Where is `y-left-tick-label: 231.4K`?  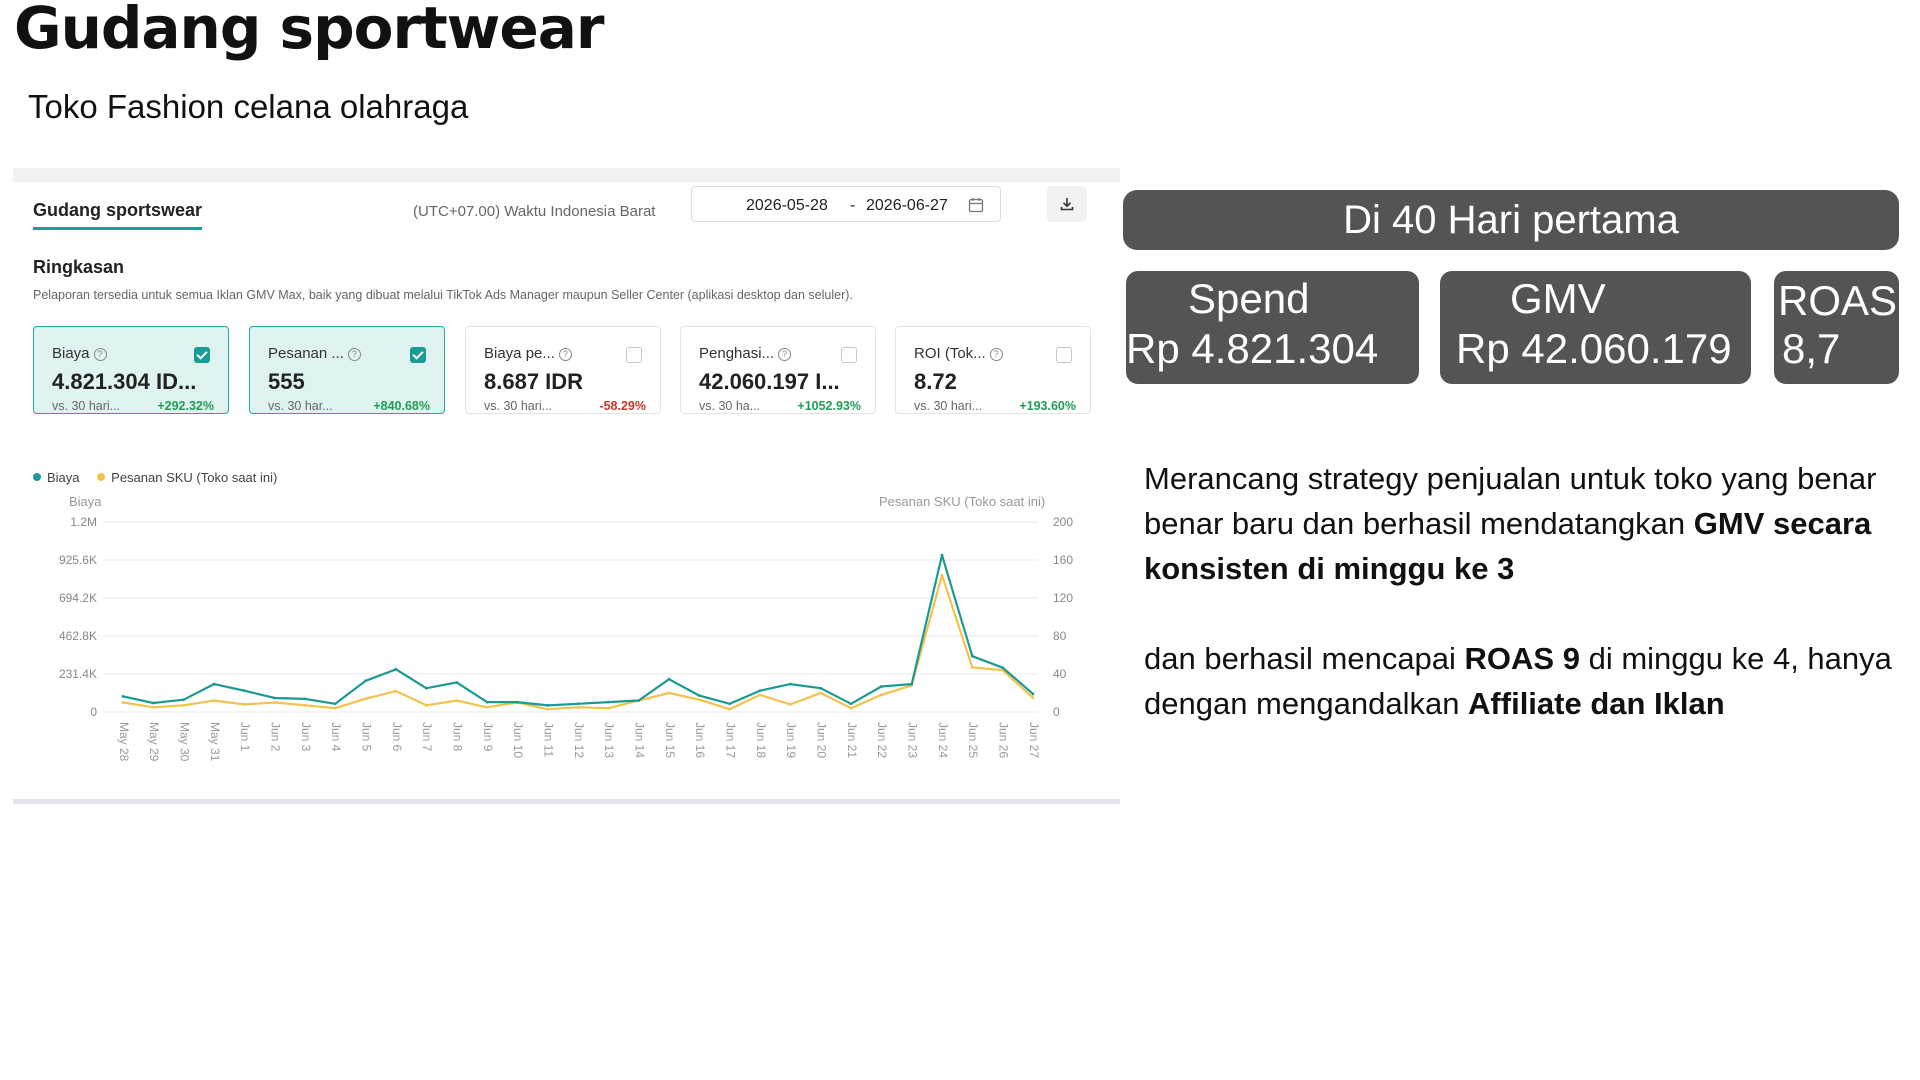 y-left-tick-label: 231.4K is located at coordinates (78, 674).